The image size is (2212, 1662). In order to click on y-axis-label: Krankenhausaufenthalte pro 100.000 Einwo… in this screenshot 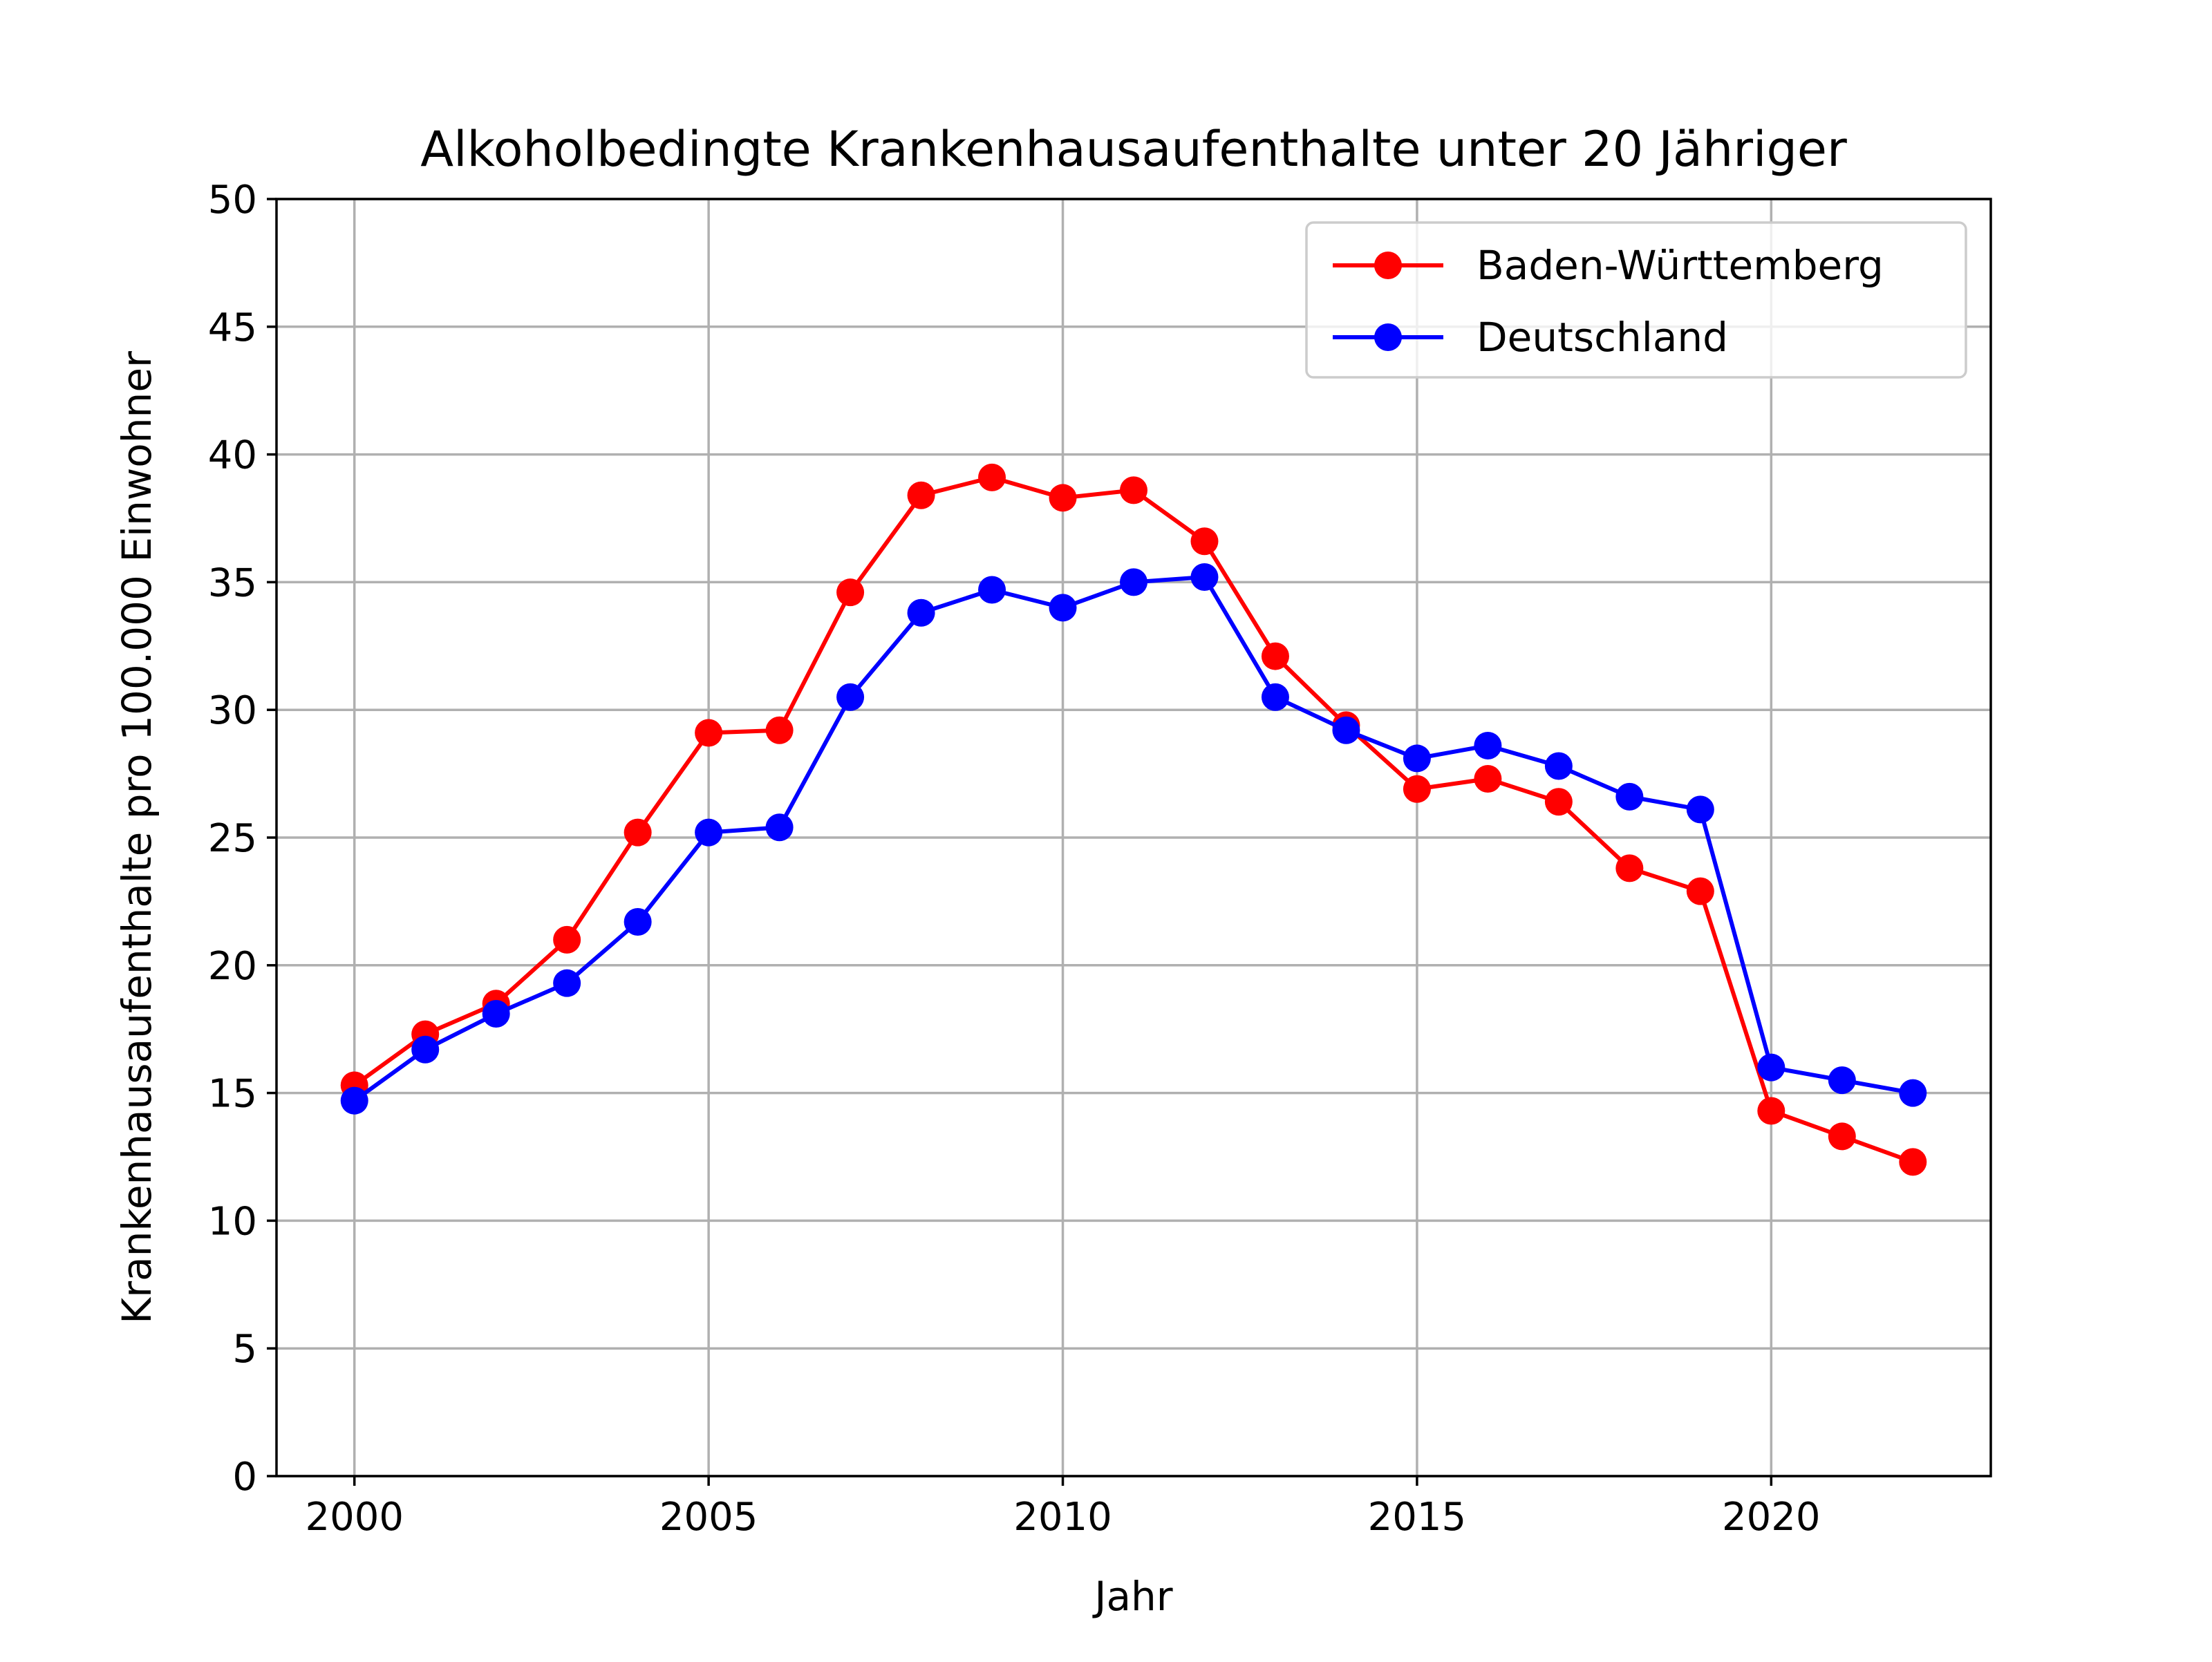, I will do `click(136, 837)`.